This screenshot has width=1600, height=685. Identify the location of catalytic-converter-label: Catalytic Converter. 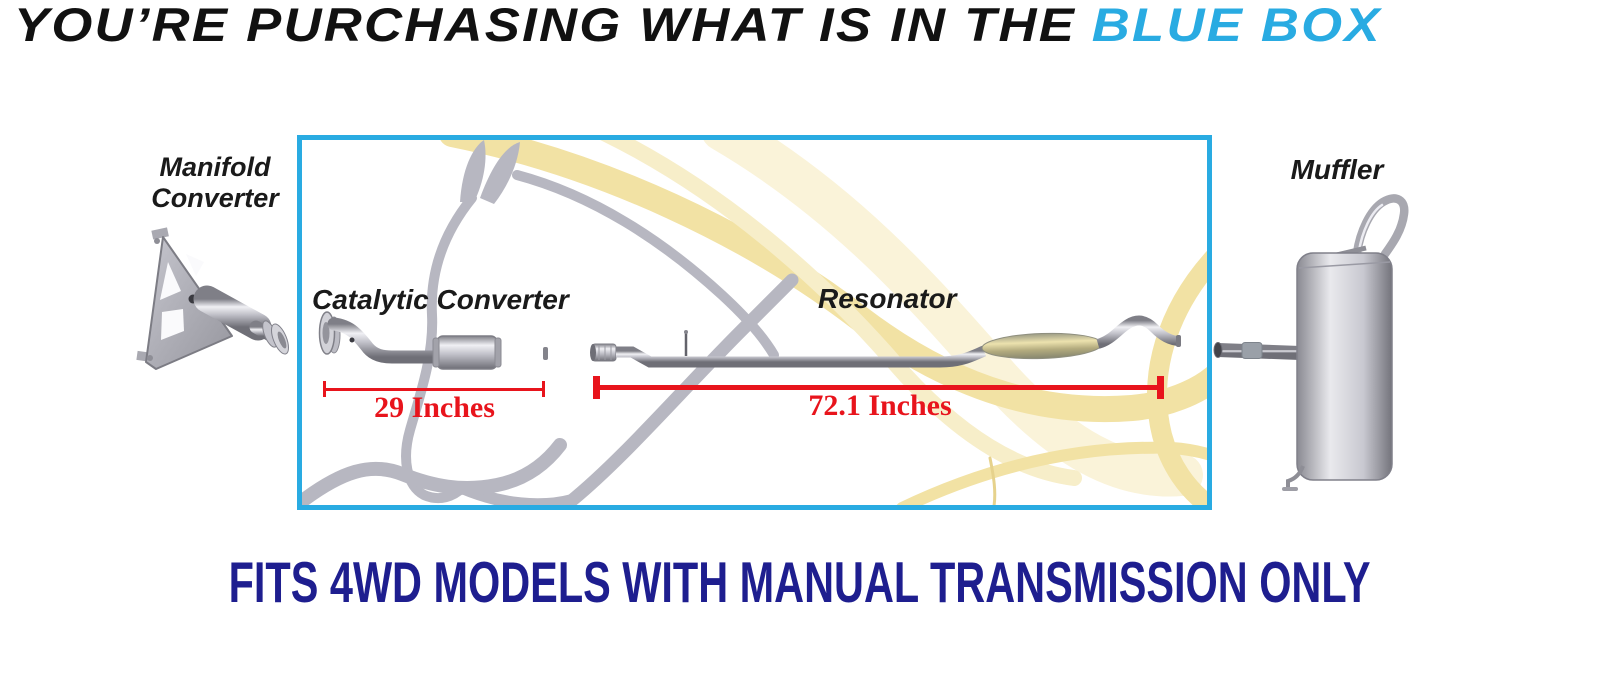
(440, 299).